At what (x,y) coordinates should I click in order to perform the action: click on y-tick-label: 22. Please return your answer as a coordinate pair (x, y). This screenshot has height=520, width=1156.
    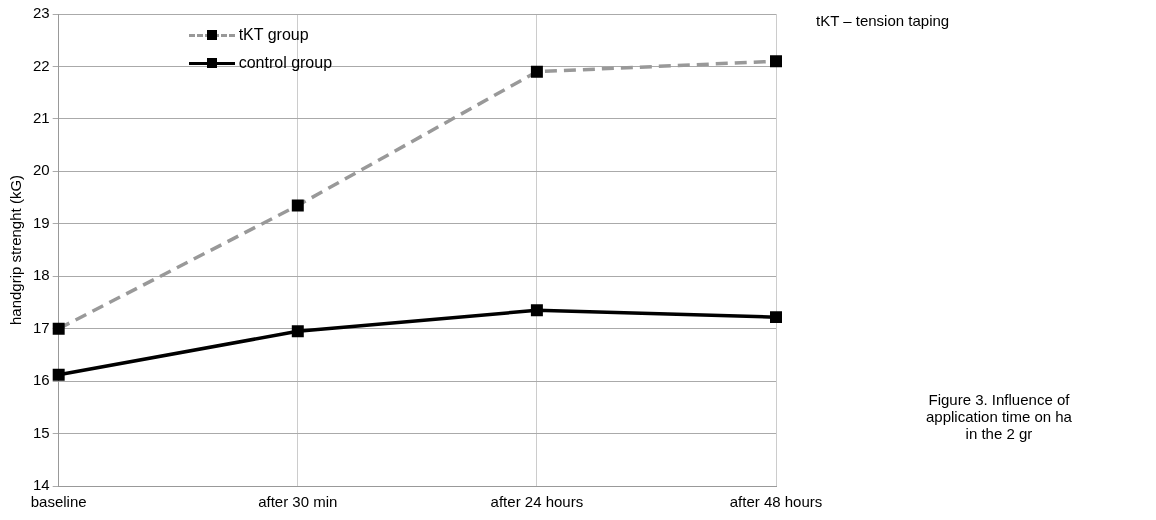
    Looking at the image, I should click on (41, 65).